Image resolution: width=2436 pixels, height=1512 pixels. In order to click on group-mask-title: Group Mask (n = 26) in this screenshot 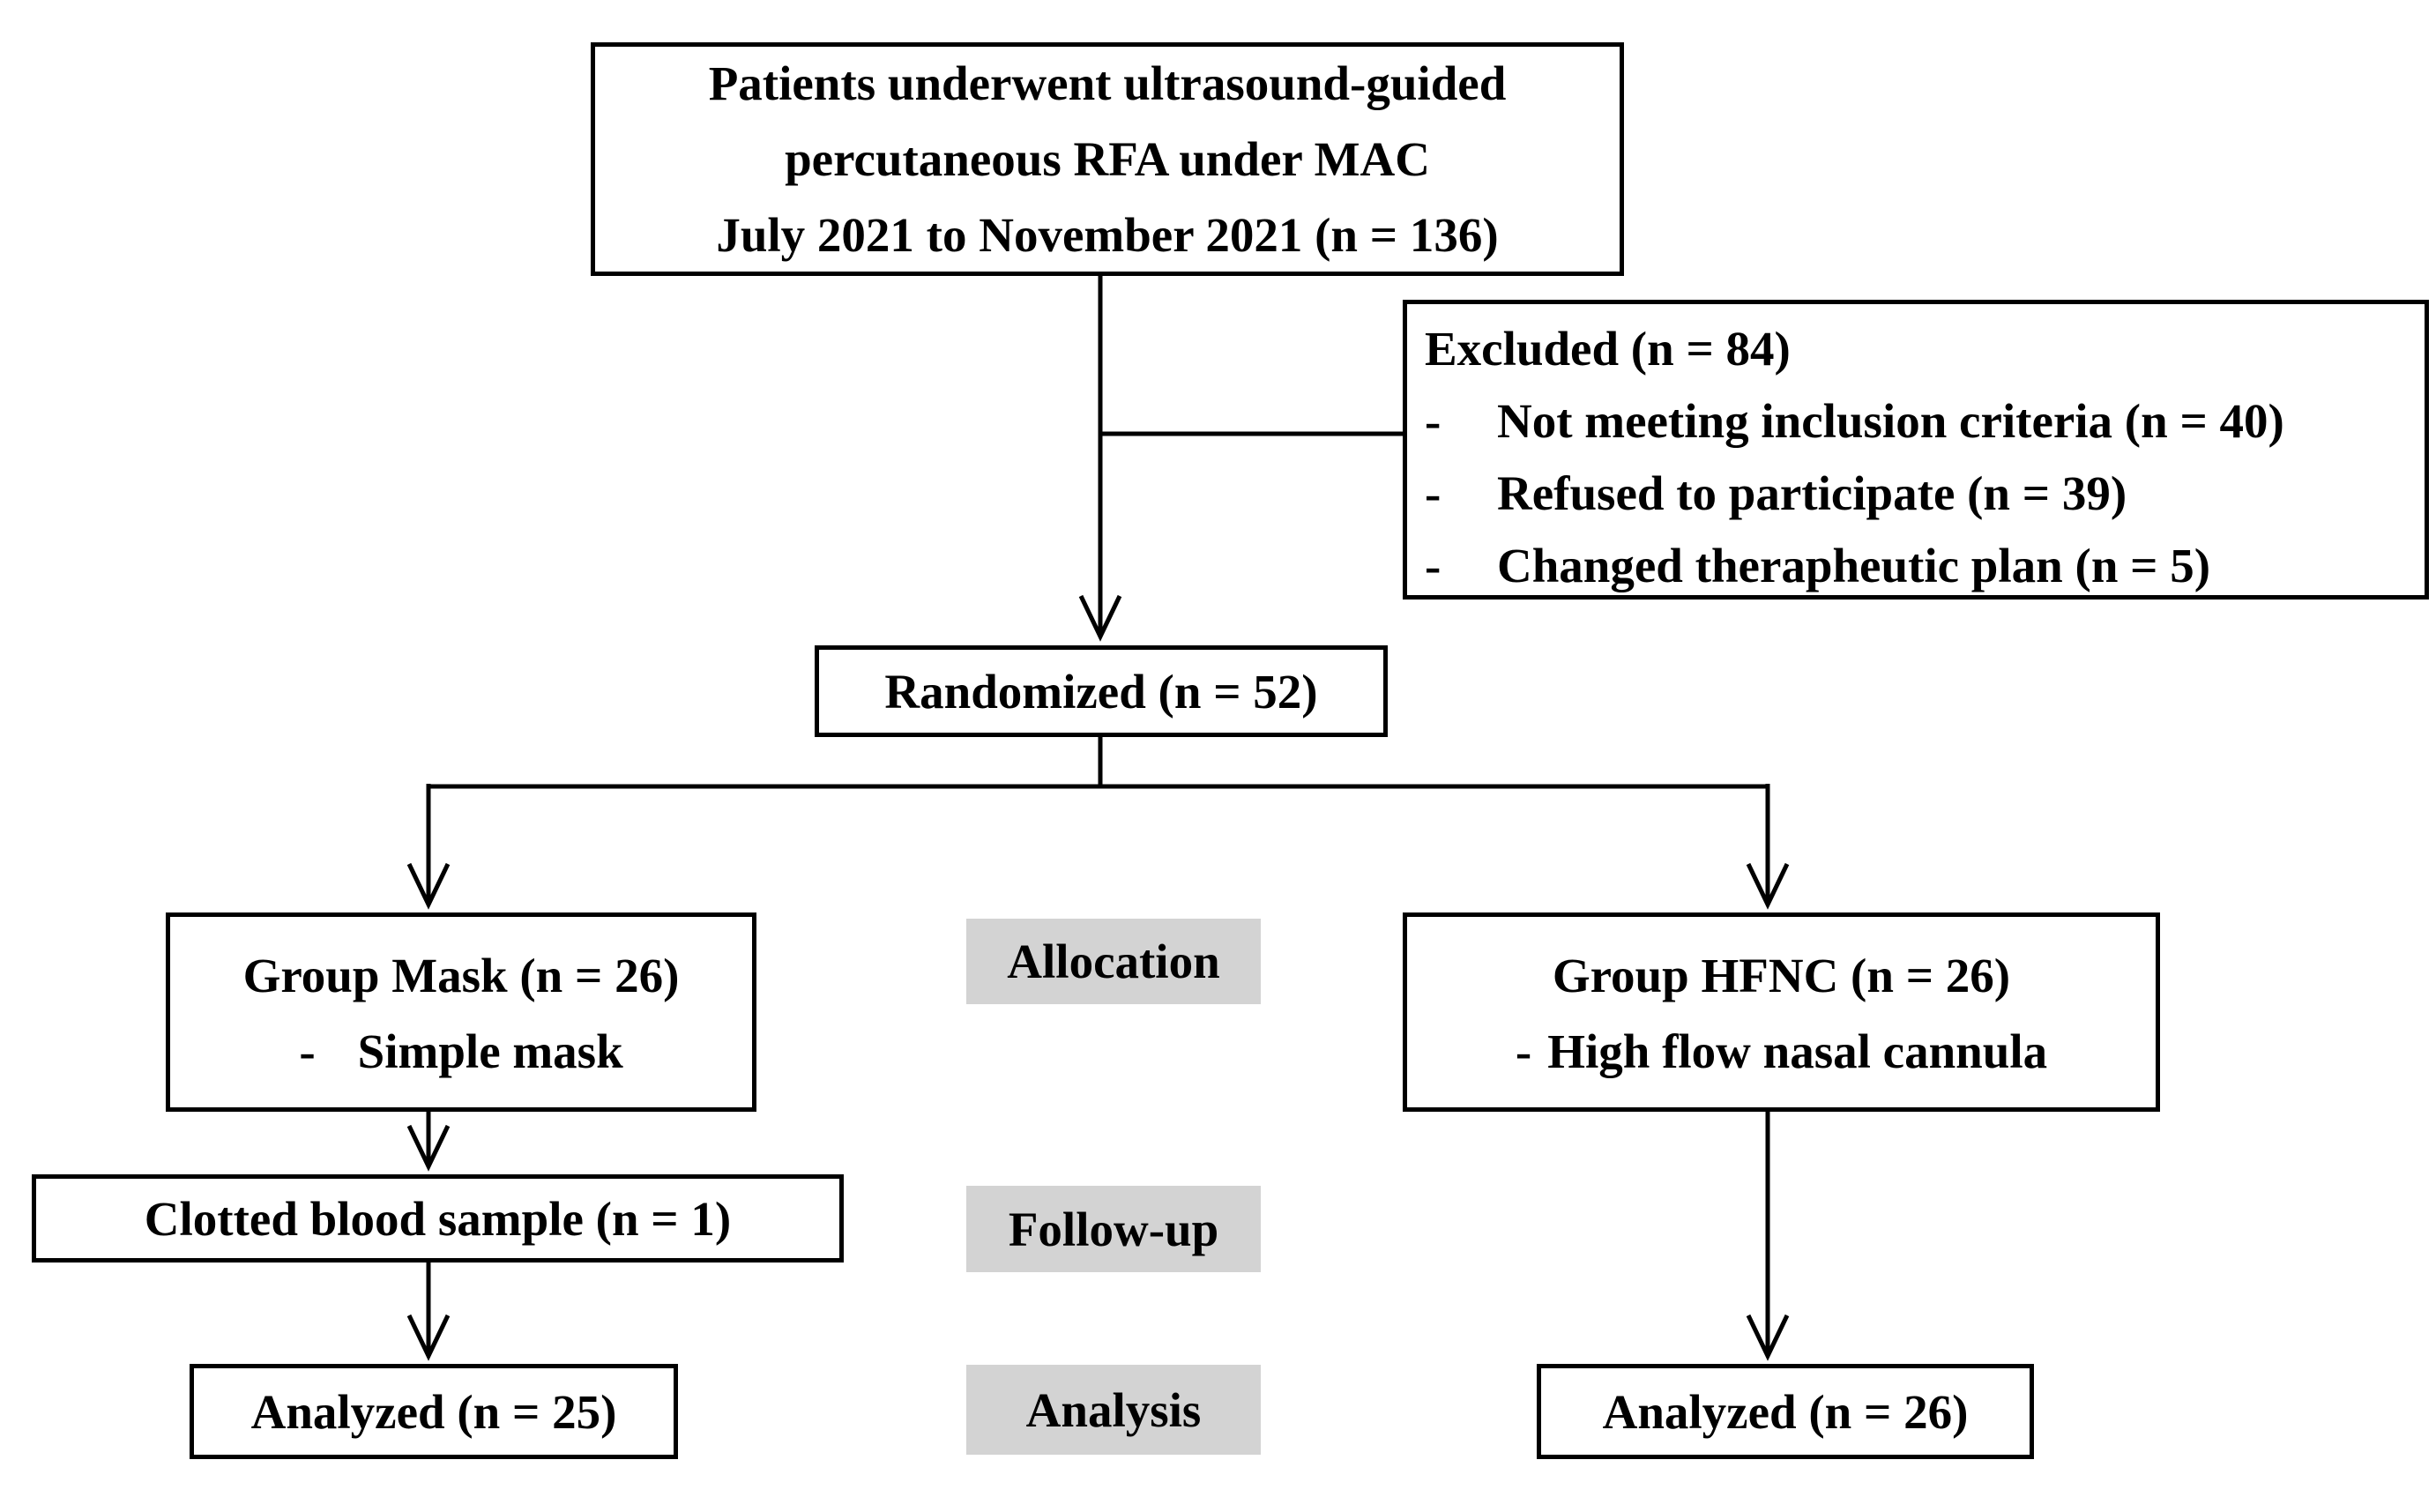, I will do `click(461, 975)`.